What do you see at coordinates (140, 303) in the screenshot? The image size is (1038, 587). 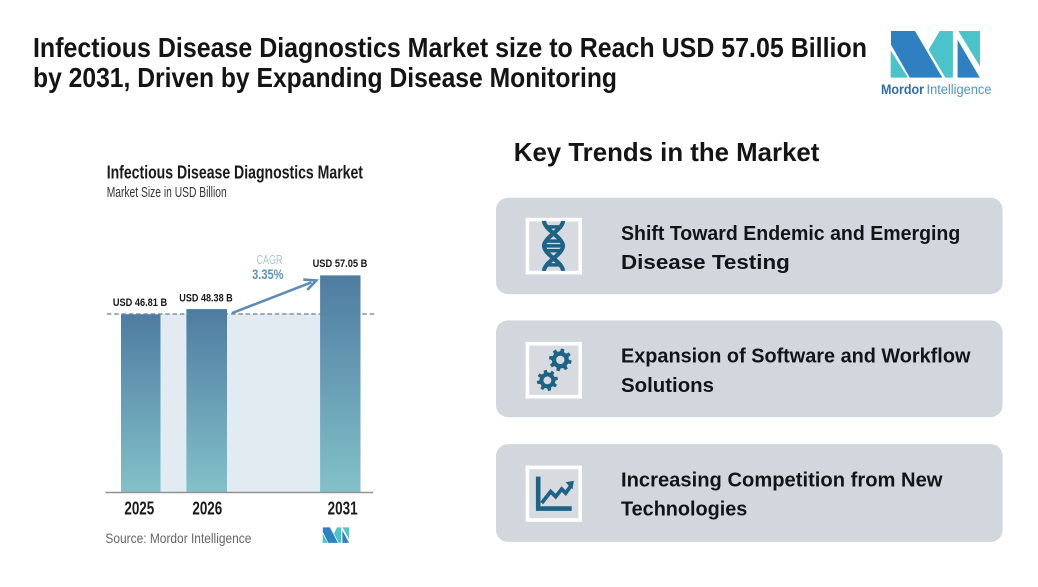 I see `svg-text: USD 46.81 B` at bounding box center [140, 303].